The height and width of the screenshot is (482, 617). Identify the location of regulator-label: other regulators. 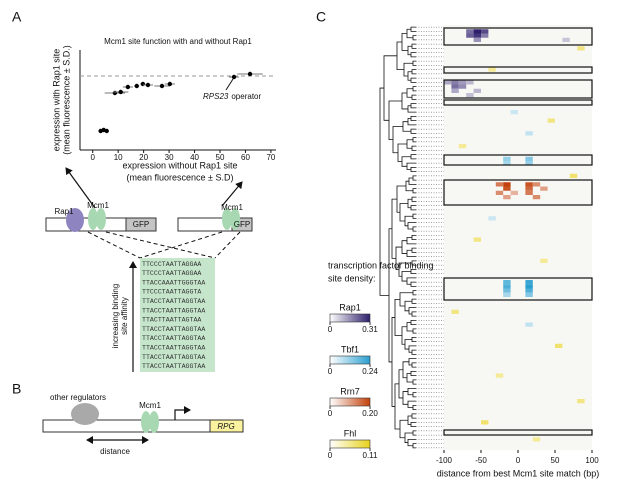
(78, 397).